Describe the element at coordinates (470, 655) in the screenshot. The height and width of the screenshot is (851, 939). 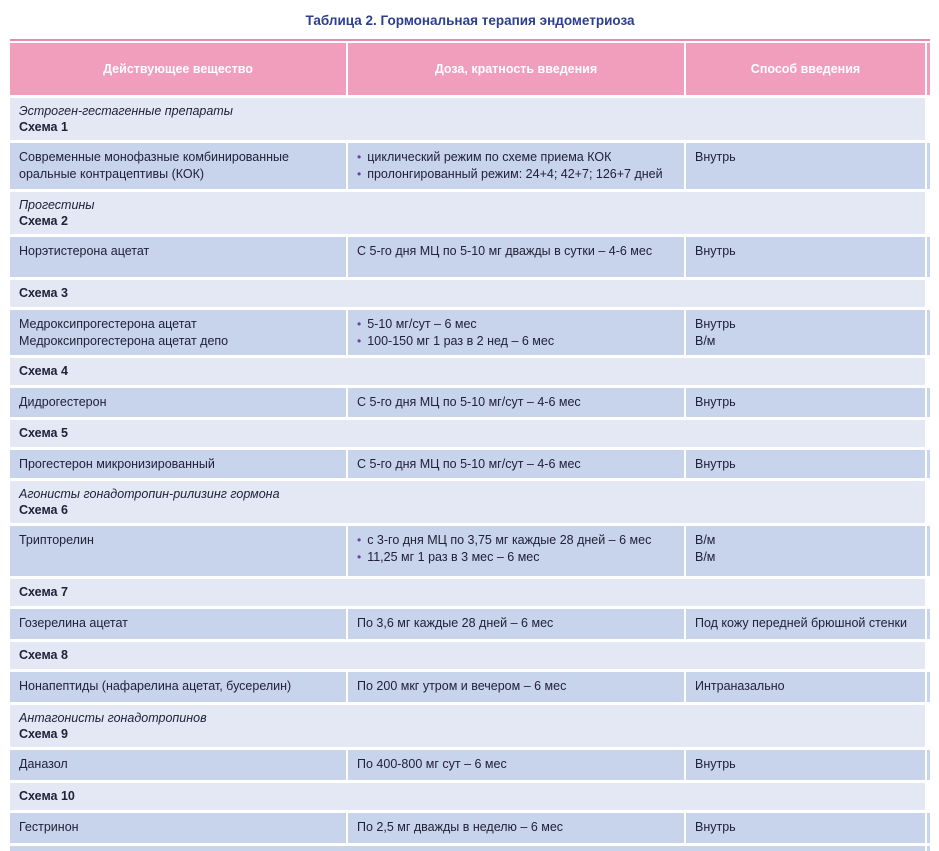
I see `section-row: Схема 8` at that location.